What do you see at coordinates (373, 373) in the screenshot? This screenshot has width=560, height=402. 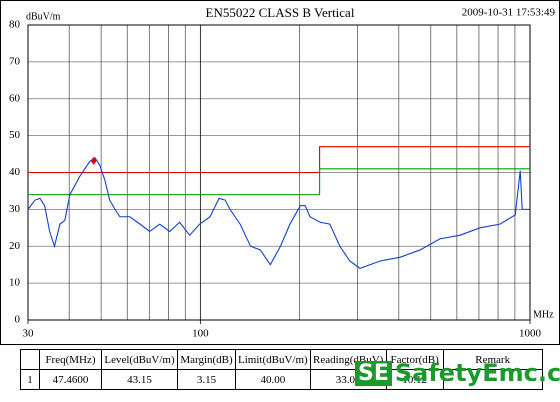 I see `watermark-badge: SE` at bounding box center [373, 373].